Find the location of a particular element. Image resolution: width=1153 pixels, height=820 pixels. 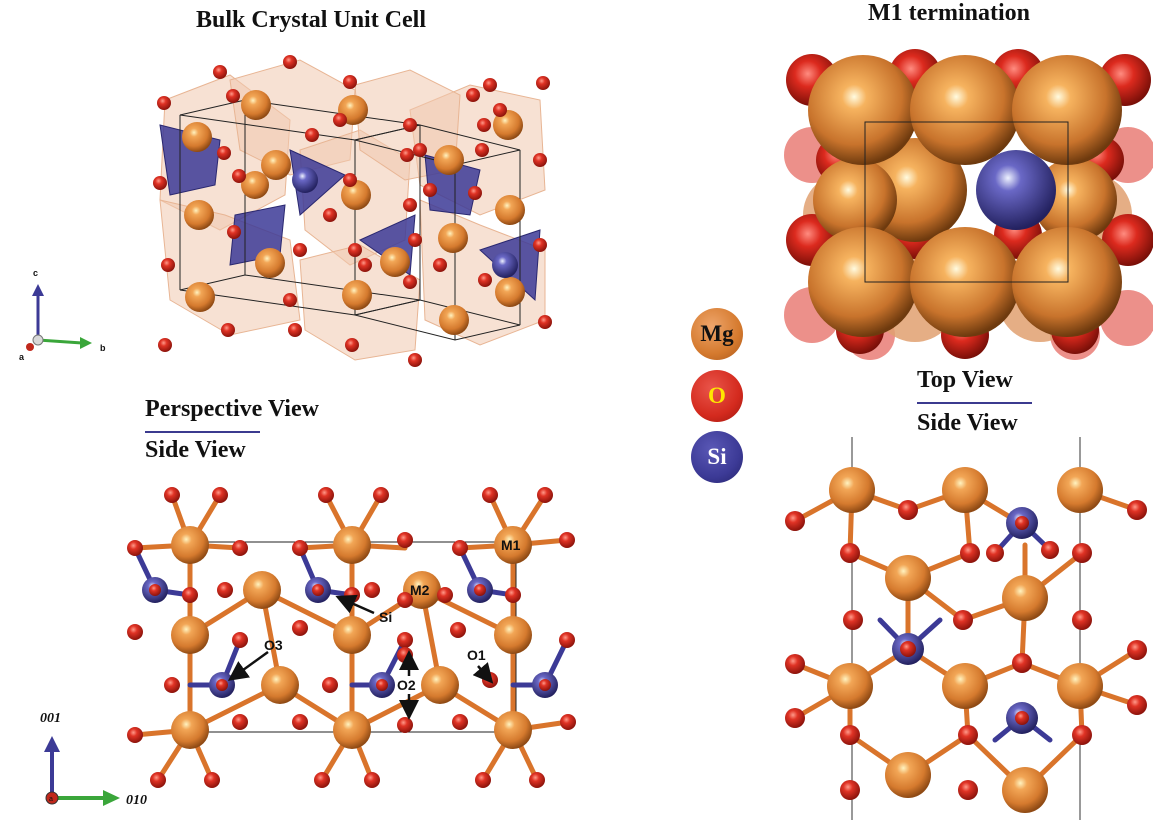

bulk-title: Bulk Crystal Unit Cell is located at coordinates (311, 20).